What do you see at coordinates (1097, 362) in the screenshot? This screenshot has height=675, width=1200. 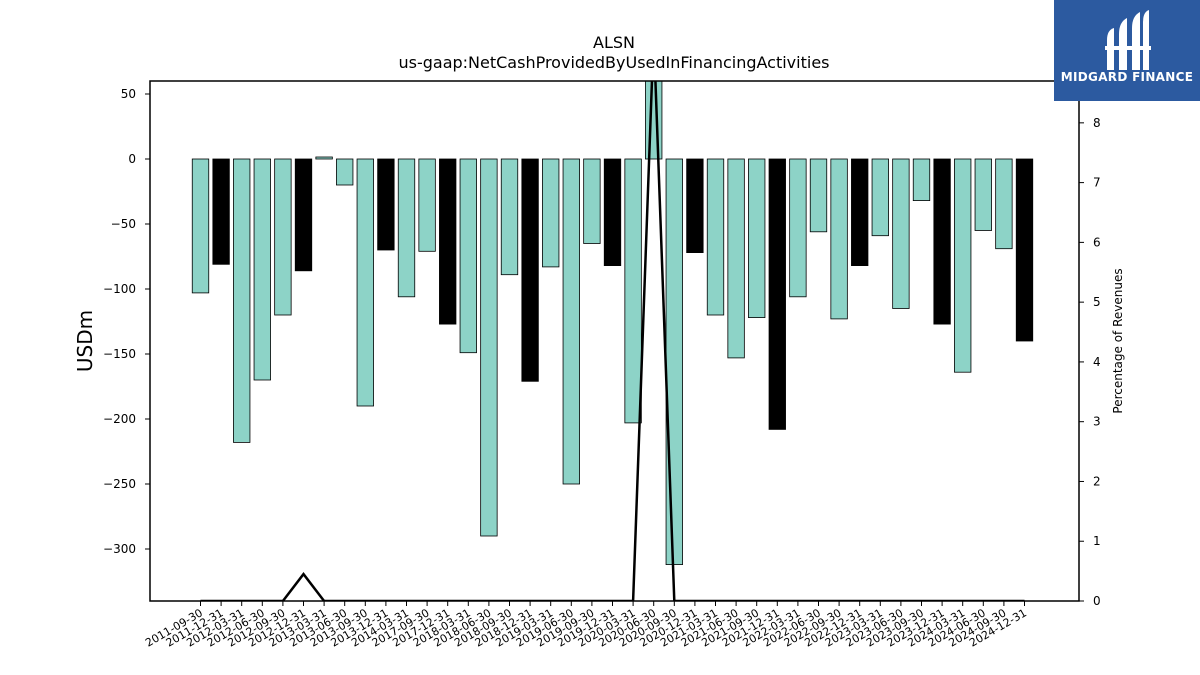 I see `y2-tick-label: 4` at bounding box center [1097, 362].